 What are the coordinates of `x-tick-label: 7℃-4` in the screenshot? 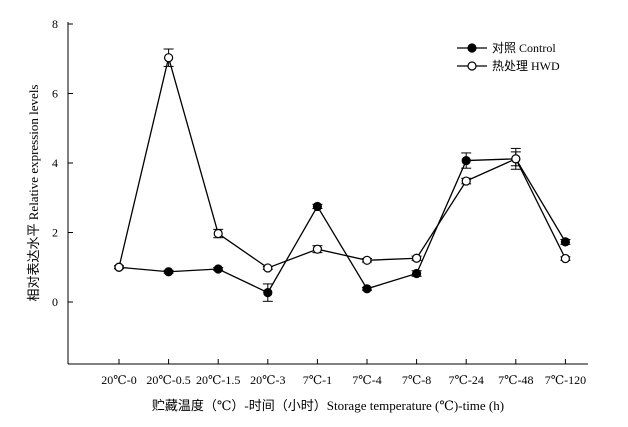 It's located at (366, 380).